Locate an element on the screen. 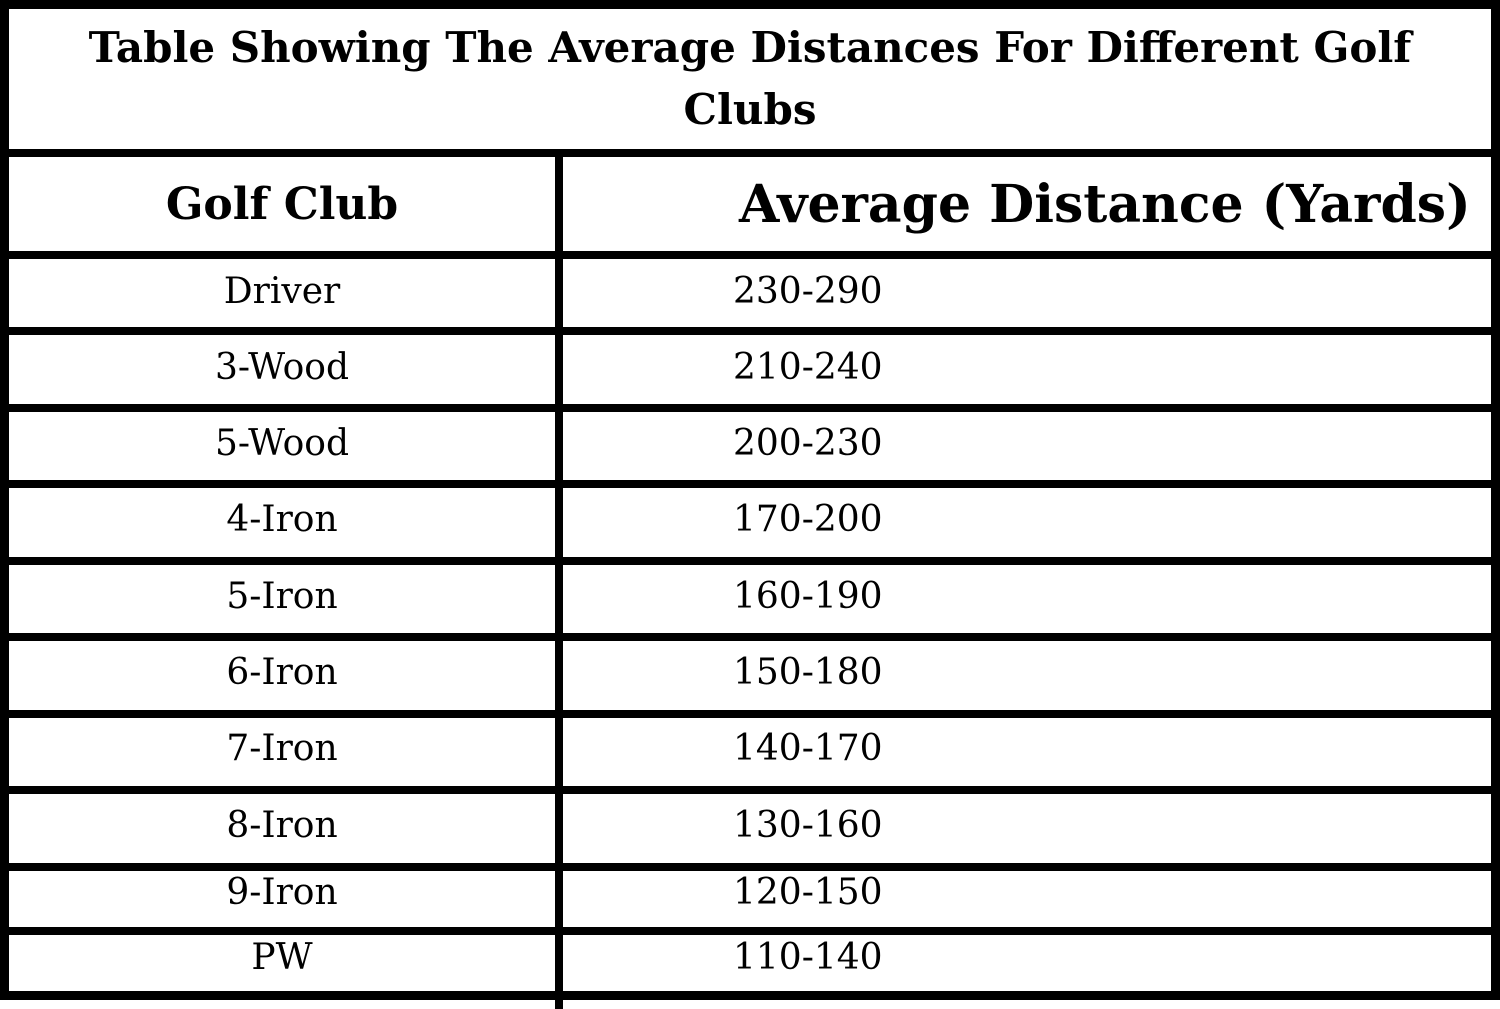 The image size is (1500, 1009). average-distance-cell: 230-290 is located at coordinates (808, 291).